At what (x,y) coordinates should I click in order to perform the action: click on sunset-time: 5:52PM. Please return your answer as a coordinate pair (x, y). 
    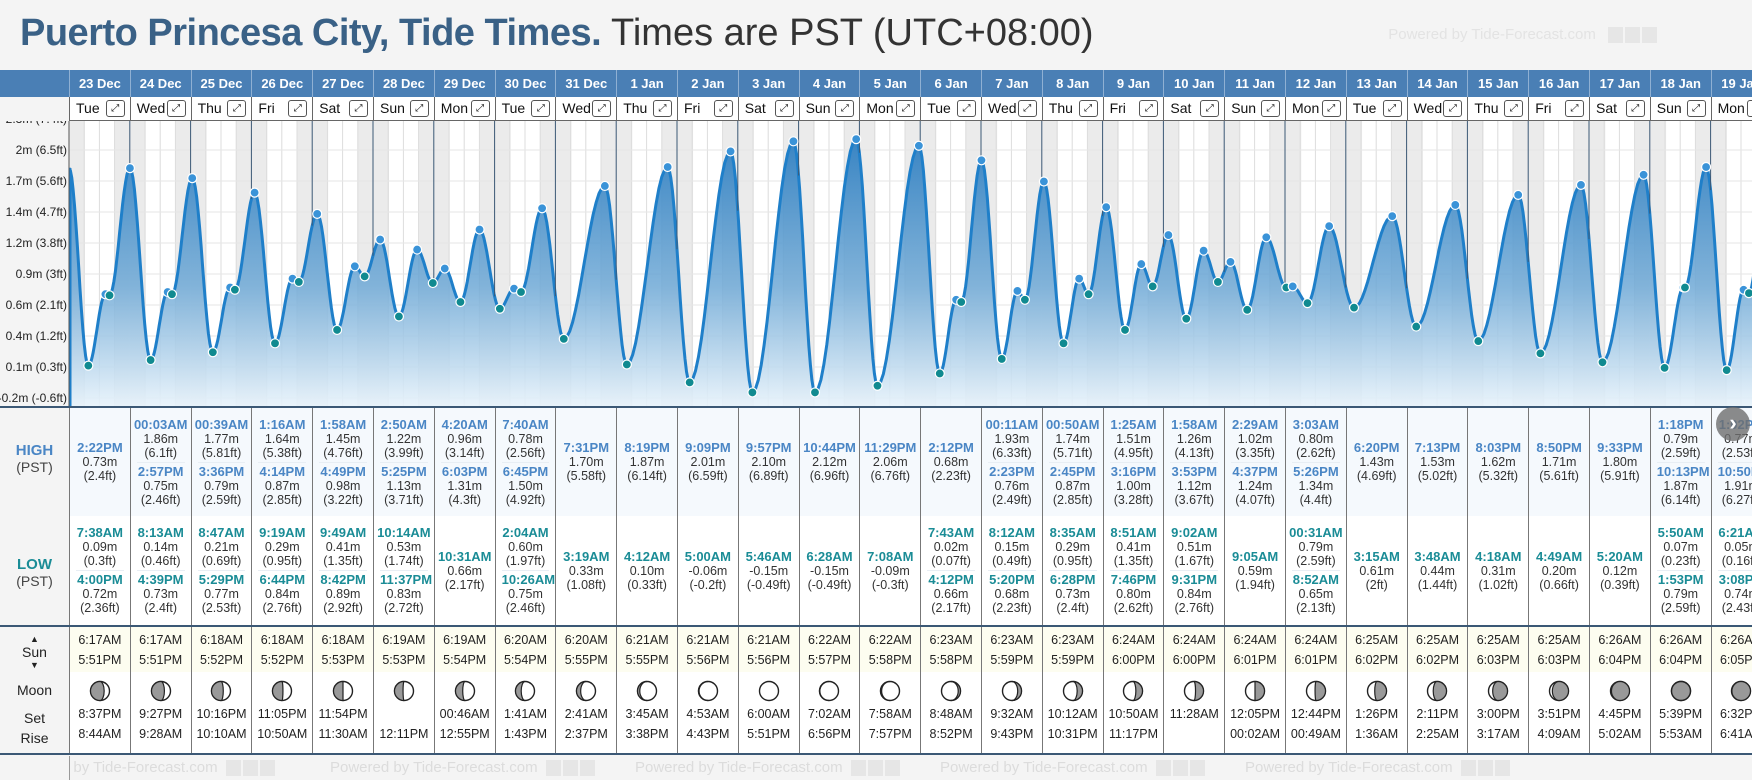
    Looking at the image, I should click on (282, 659).